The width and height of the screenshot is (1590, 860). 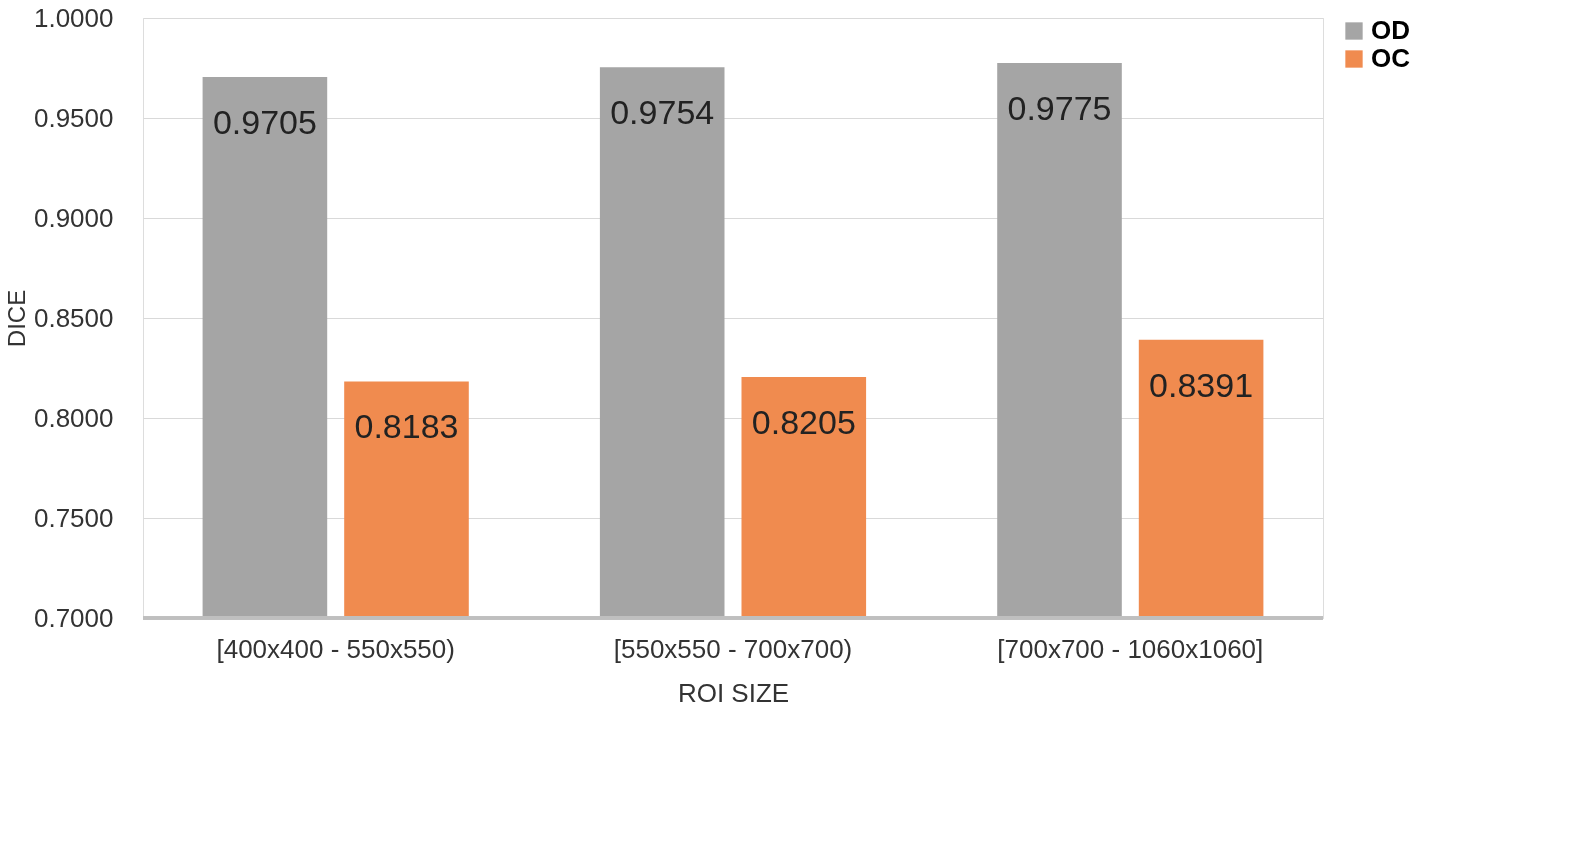 I want to click on y-tick-label: 0.8000, so click(x=73, y=417).